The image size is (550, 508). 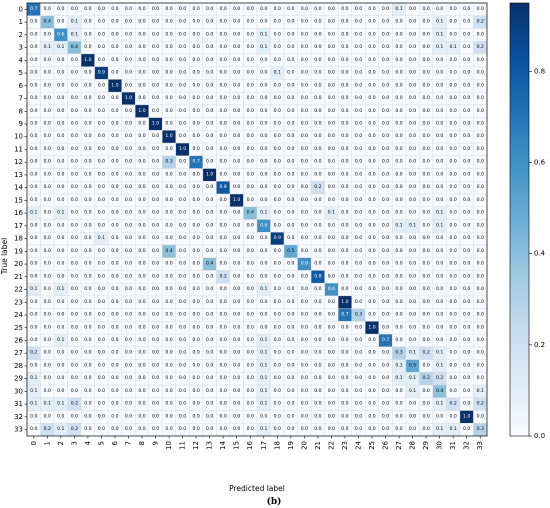 What do you see at coordinates (4, 256) in the screenshot?
I see `y-axis-label: True label` at bounding box center [4, 256].